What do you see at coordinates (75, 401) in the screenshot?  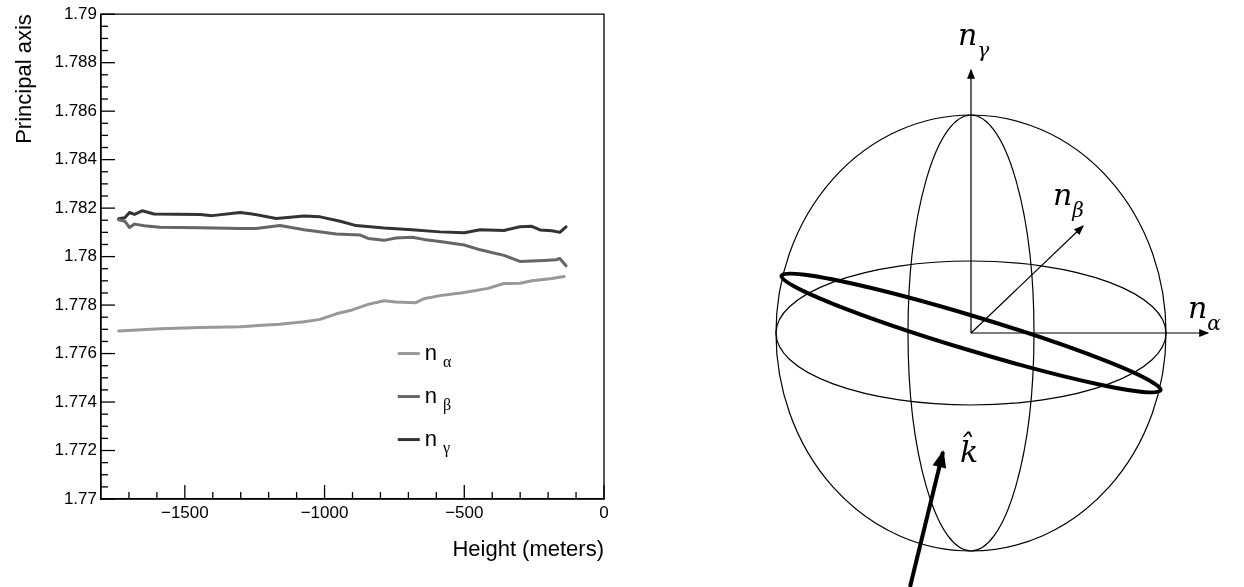 I see `y-tick-label: 1.774` at bounding box center [75, 401].